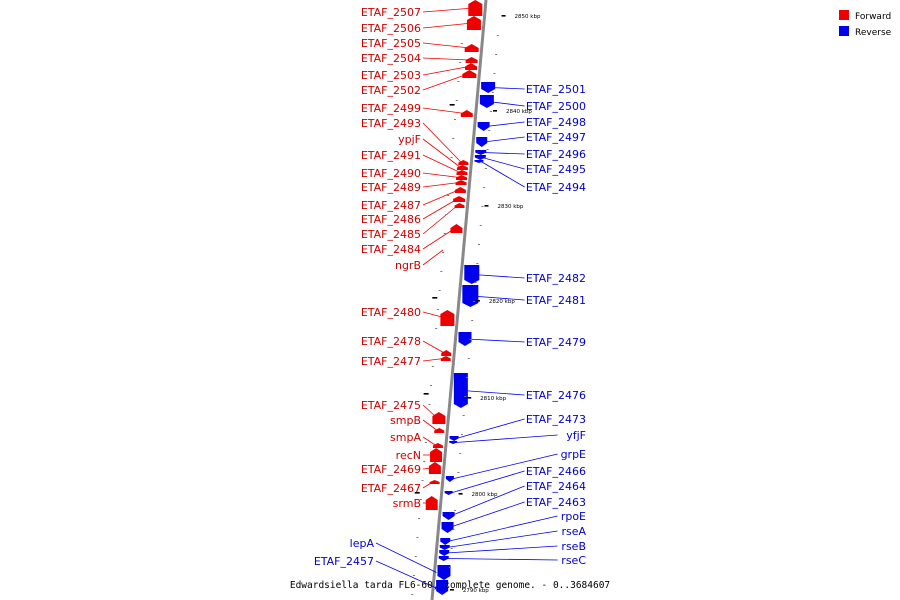 This screenshot has height=600, width=900. I want to click on reverse-gene-label: ETAF_2495, so click(556, 169).